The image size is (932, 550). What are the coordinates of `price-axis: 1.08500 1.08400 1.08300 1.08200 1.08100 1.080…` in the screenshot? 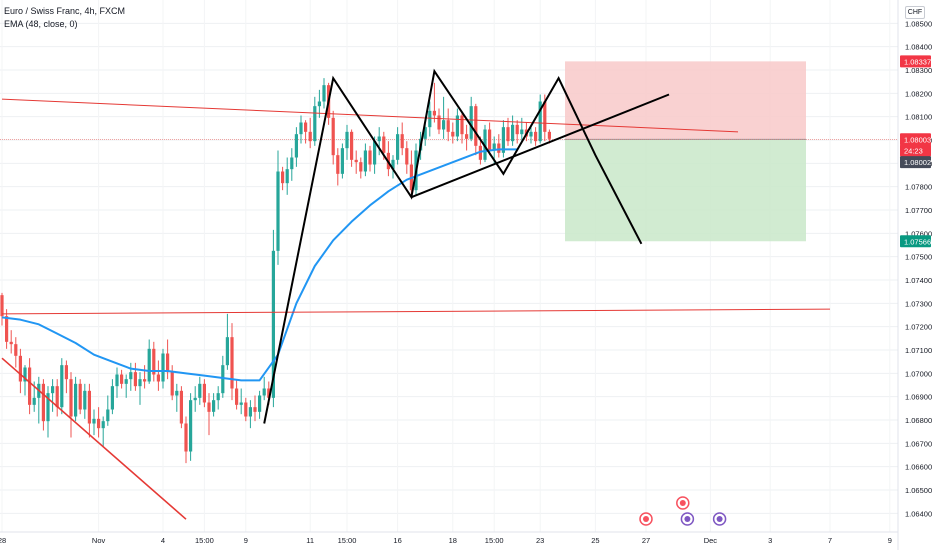 It's located at (914, 275).